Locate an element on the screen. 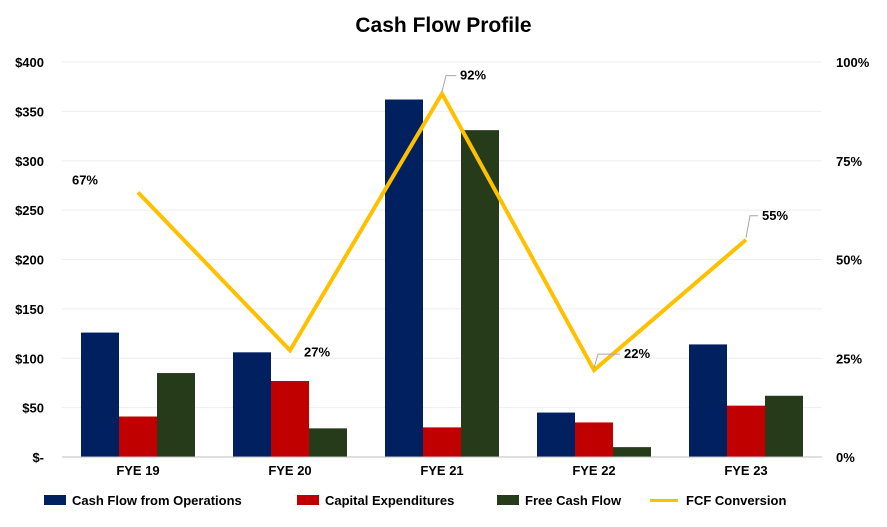 Image resolution: width=887 pixels, height=527 pixels. legend-item-free-cash-flow: Free Cash Flow is located at coordinates (559, 500).